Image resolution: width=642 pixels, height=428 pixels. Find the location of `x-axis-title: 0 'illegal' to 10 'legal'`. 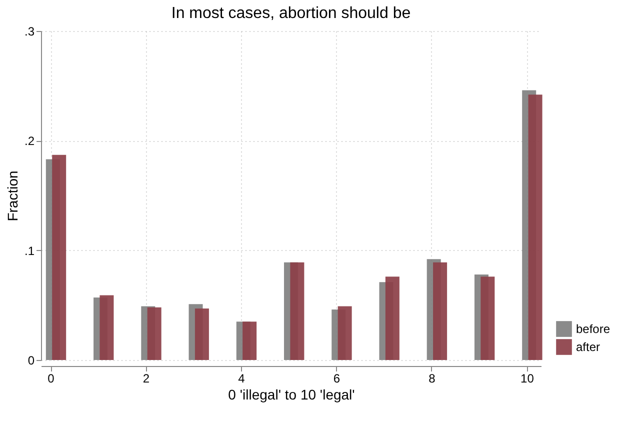

x-axis-title: 0 'illegal' to 10 'legal' is located at coordinates (291, 394).